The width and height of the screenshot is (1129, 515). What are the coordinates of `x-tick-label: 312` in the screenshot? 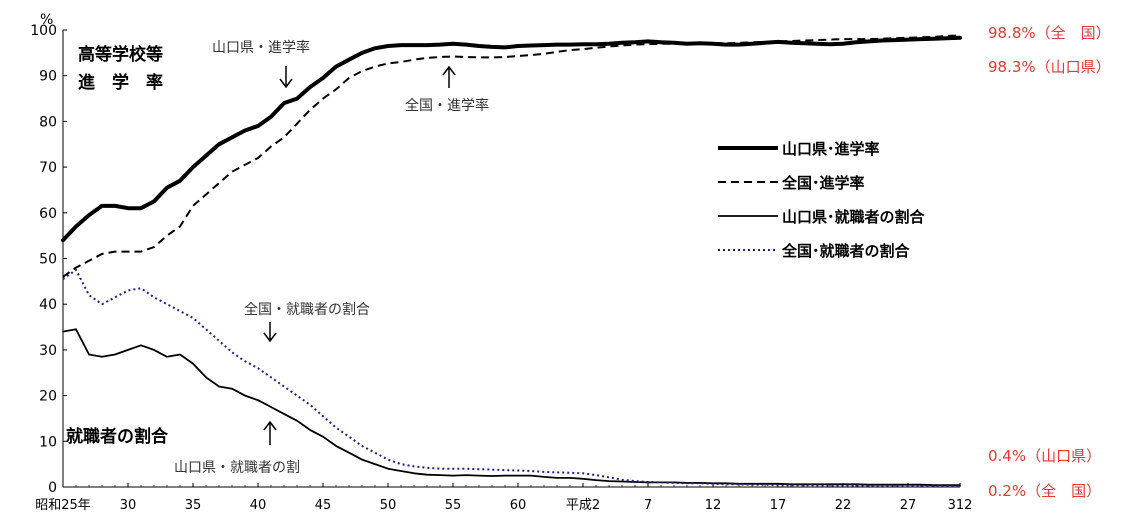 It's located at (960, 505).